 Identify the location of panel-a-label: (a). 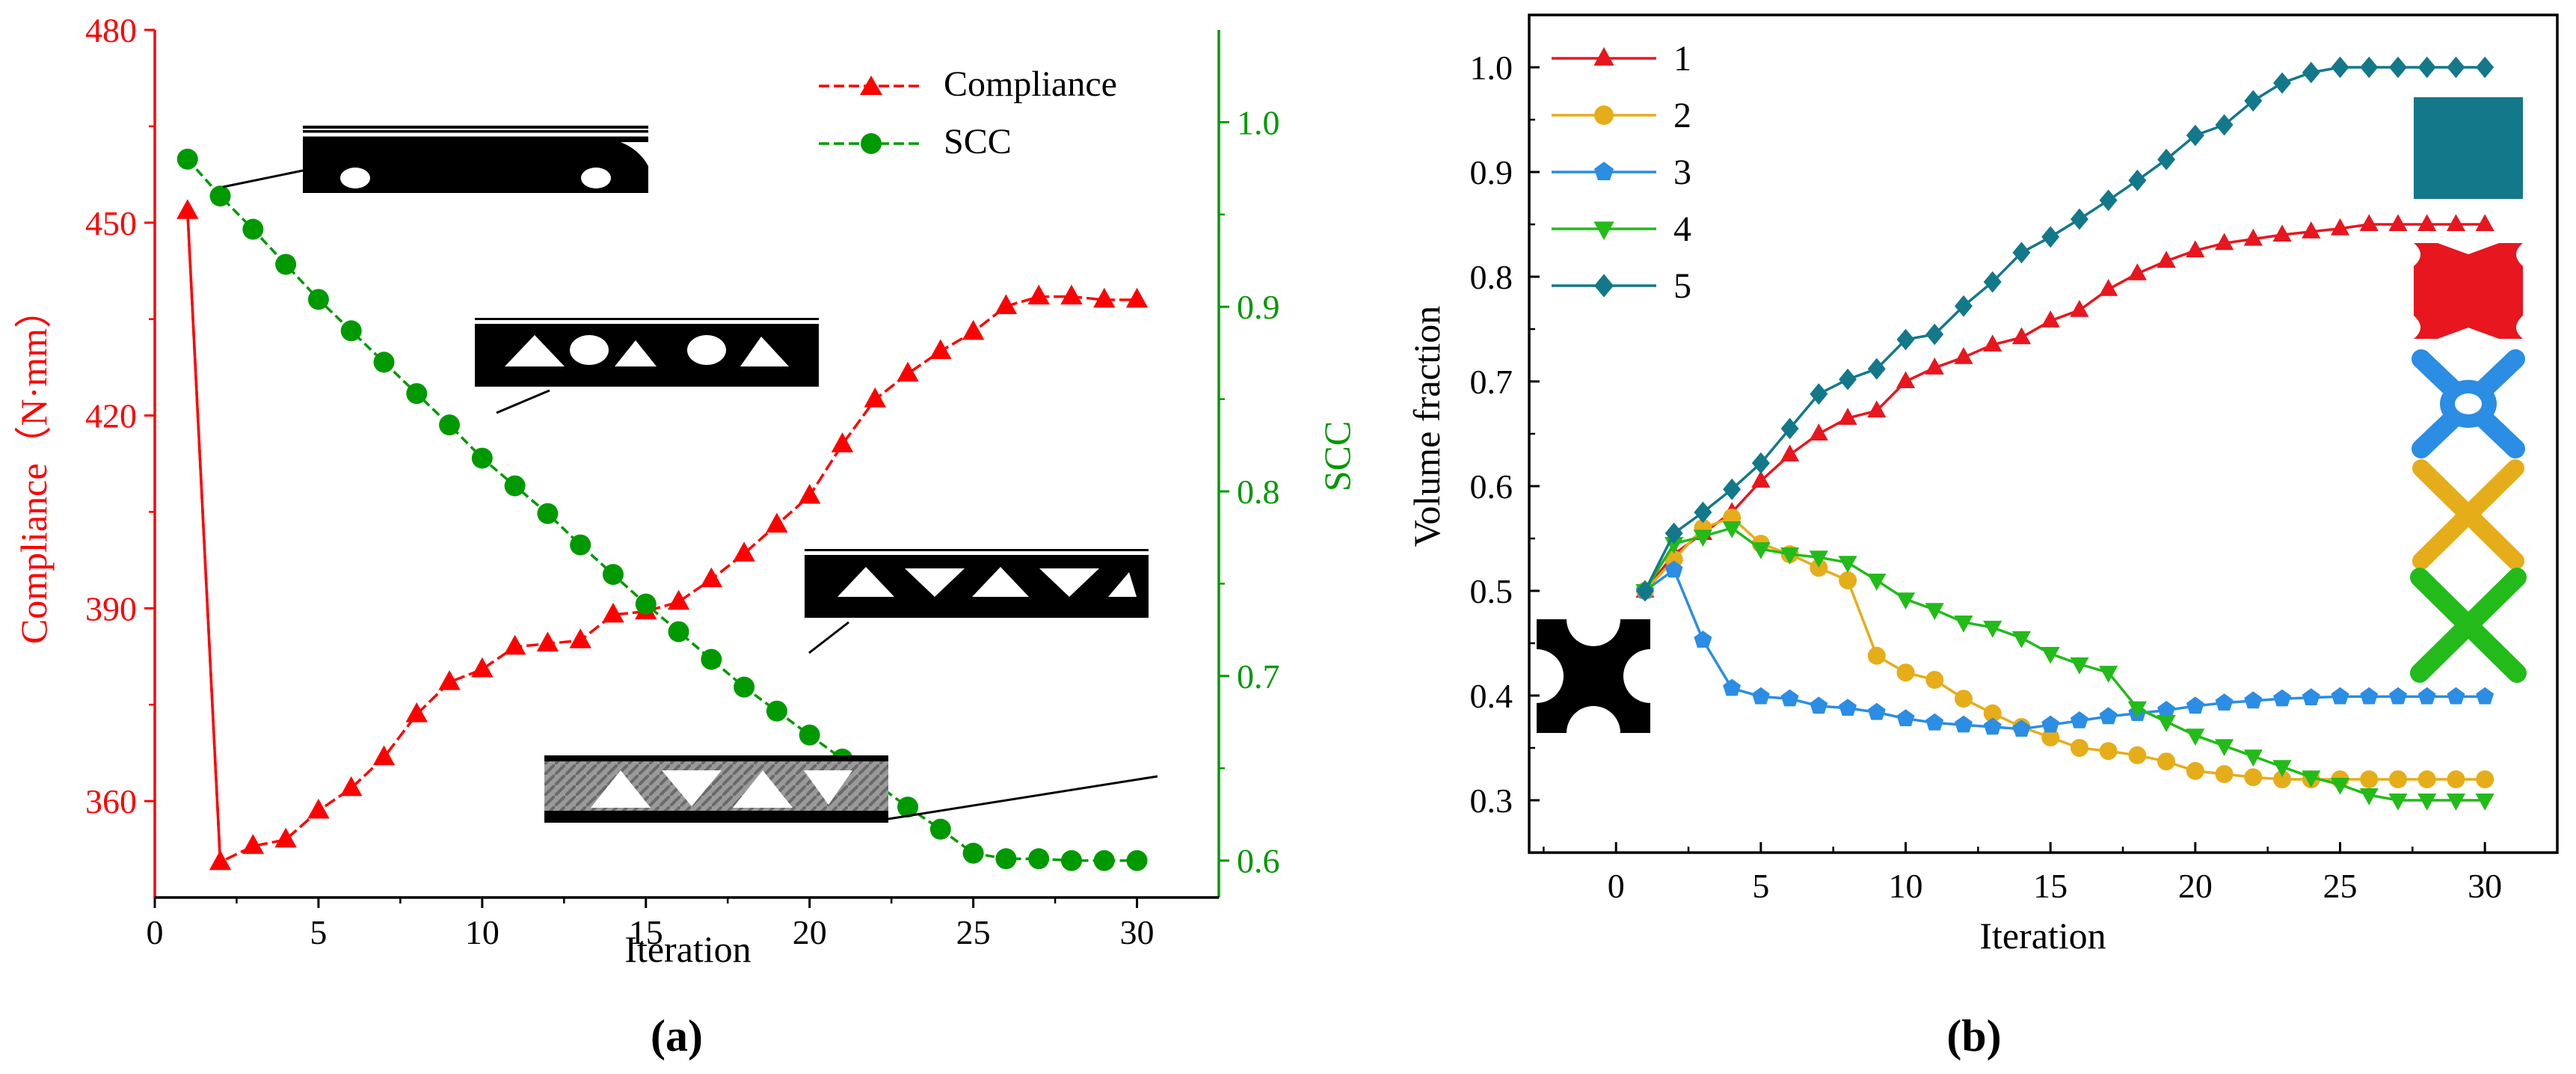
(677, 1036).